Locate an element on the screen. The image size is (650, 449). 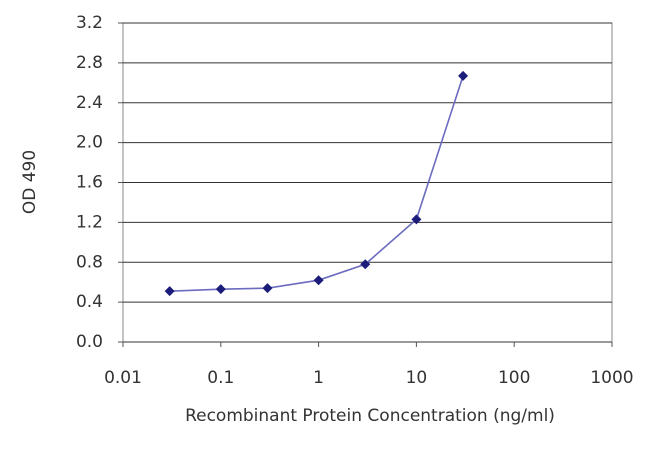
y-tick-label: 3.2 is located at coordinates (89, 23).